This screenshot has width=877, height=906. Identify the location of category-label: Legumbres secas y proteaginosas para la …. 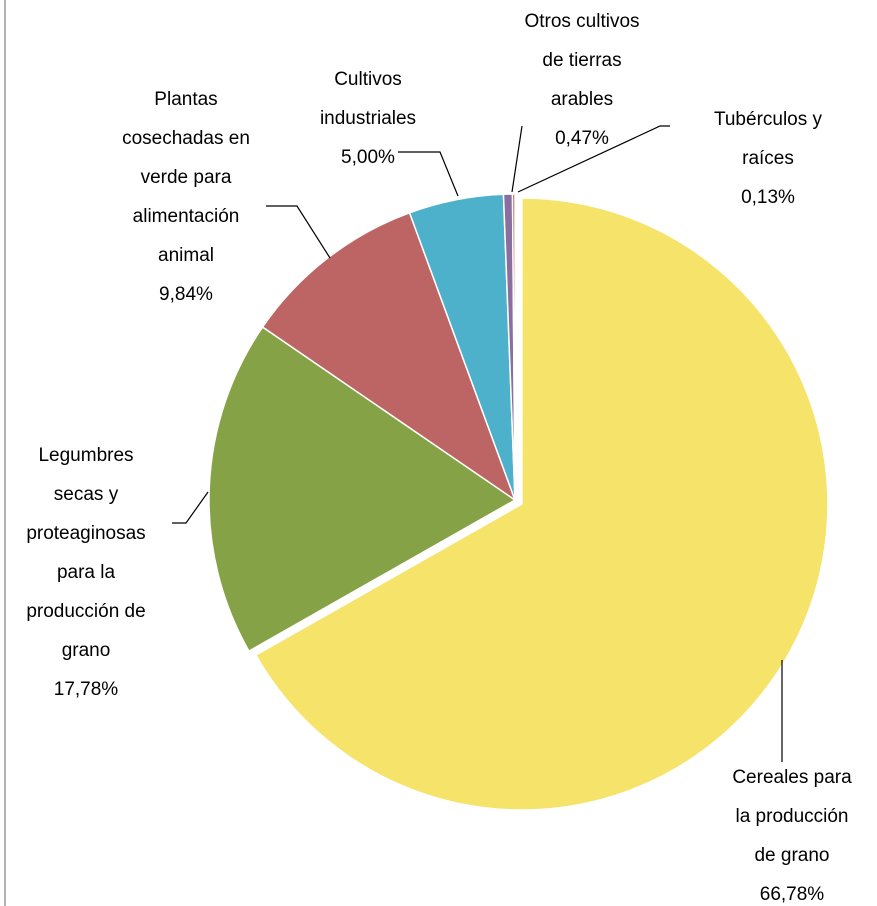
(86, 553).